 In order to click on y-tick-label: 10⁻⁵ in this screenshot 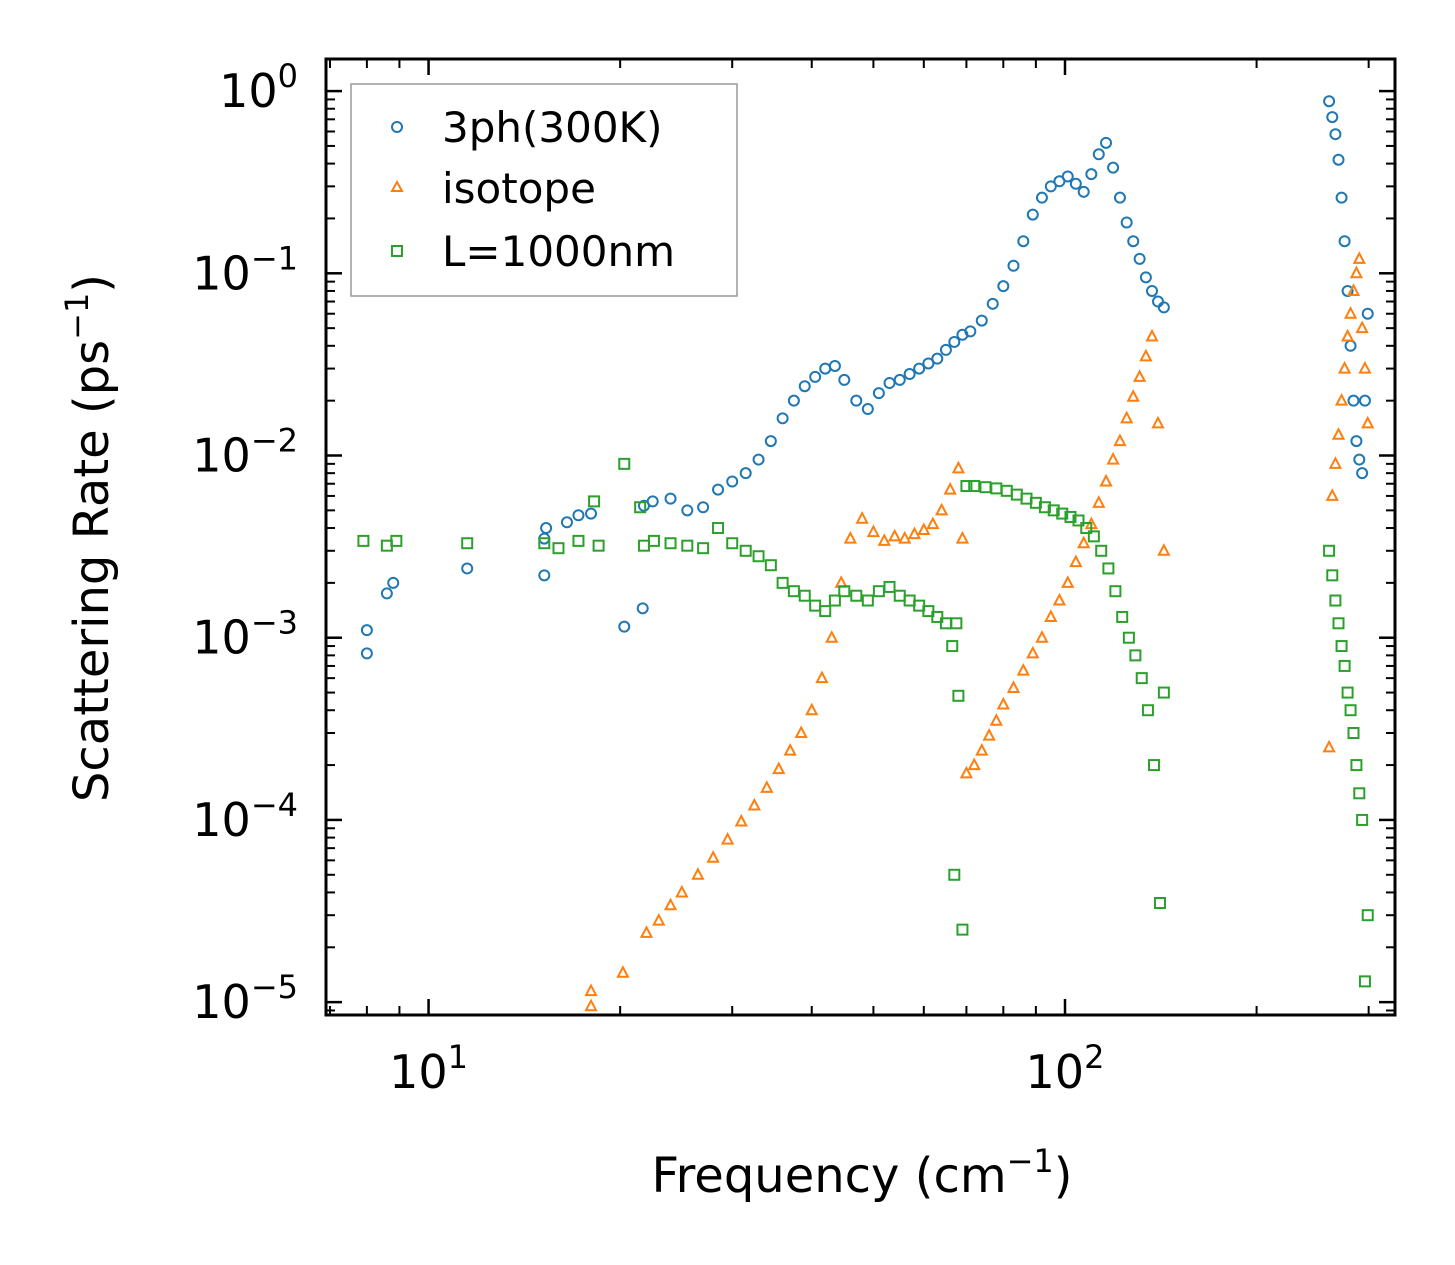, I will do `click(245, 998)`.